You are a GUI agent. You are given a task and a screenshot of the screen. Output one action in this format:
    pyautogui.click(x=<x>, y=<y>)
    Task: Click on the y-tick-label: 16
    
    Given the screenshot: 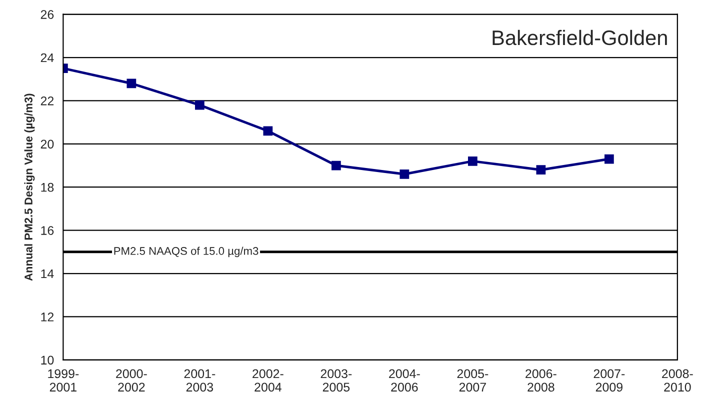 What is the action you would take?
    pyautogui.click(x=47, y=230)
    